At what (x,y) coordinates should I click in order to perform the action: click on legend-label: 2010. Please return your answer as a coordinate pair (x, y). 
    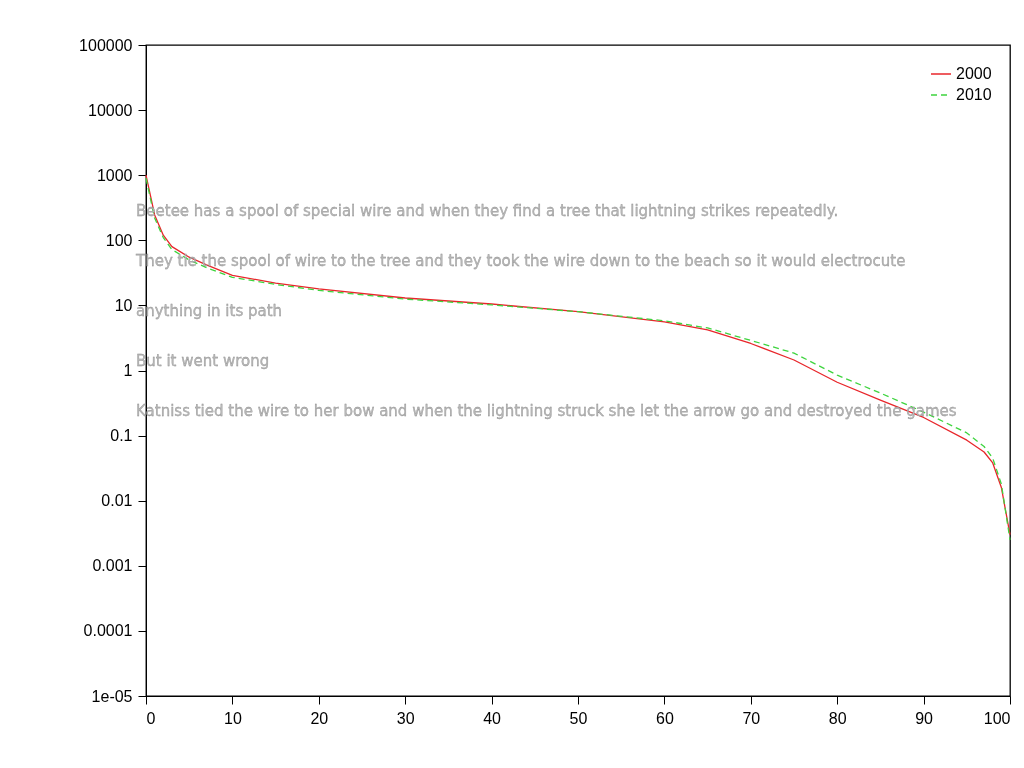
    Looking at the image, I should click on (974, 94).